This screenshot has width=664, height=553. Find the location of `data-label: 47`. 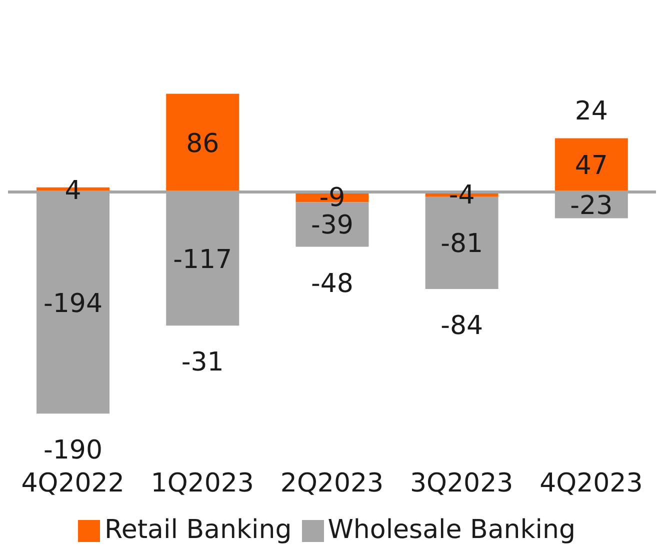

data-label: 47 is located at coordinates (591, 166).